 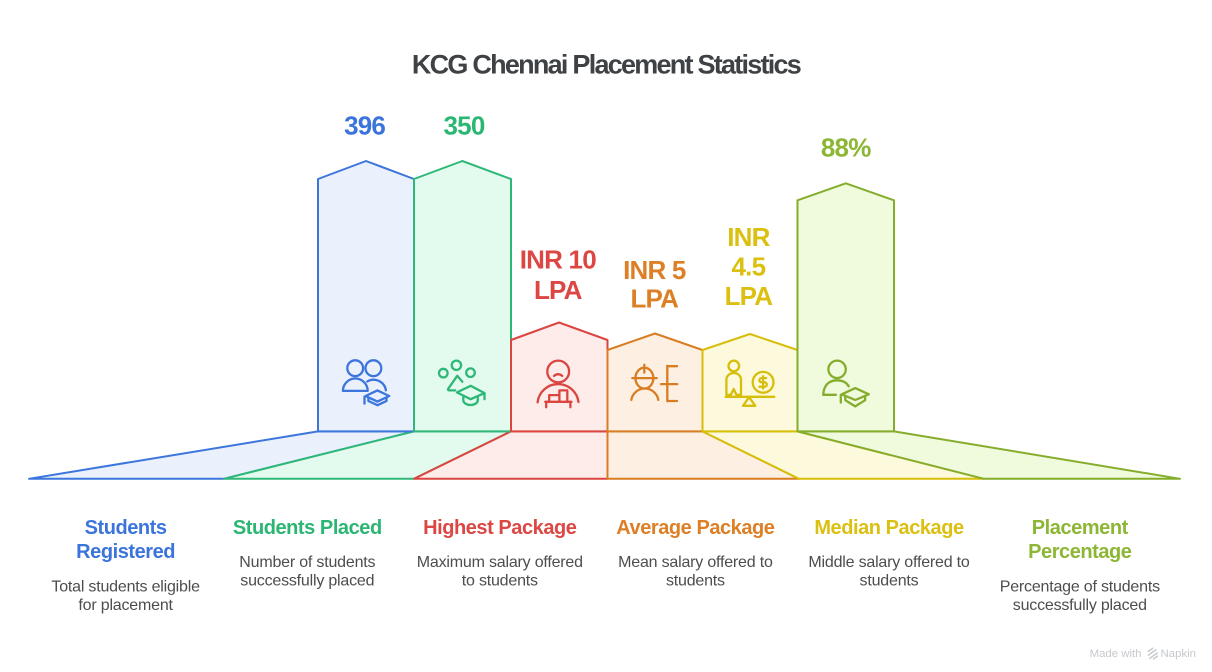 I want to click on svg-text: to students, so click(x=500, y=581).